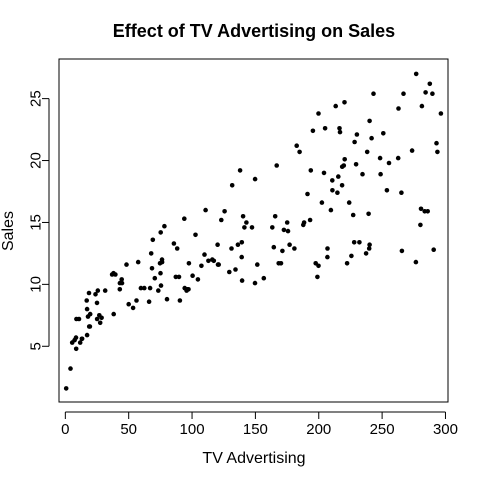  What do you see at coordinates (253, 458) in the screenshot?
I see `x-axis-label: TV Advertising` at bounding box center [253, 458].